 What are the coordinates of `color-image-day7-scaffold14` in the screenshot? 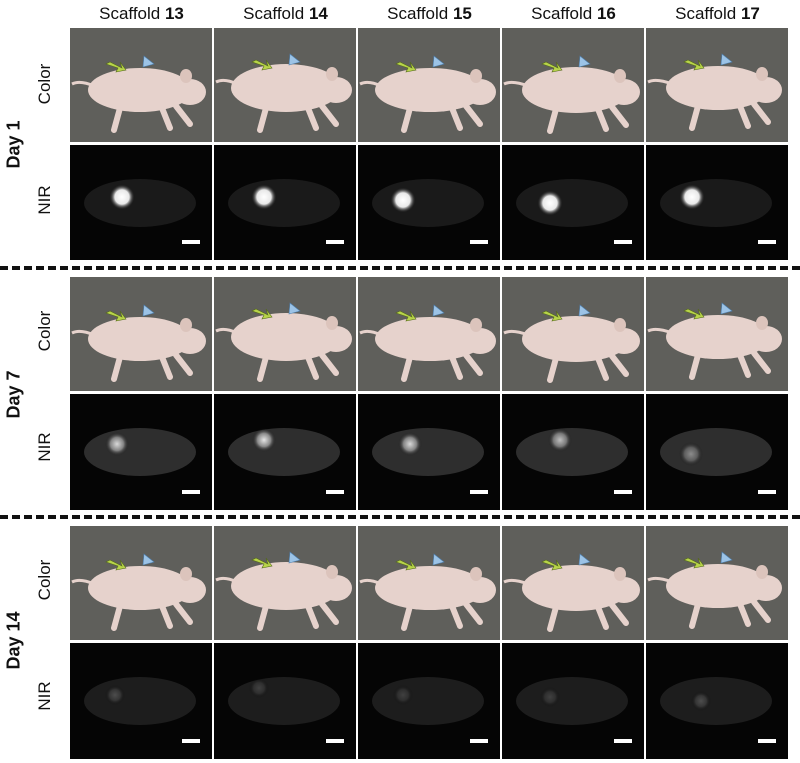 It's located at (285, 334).